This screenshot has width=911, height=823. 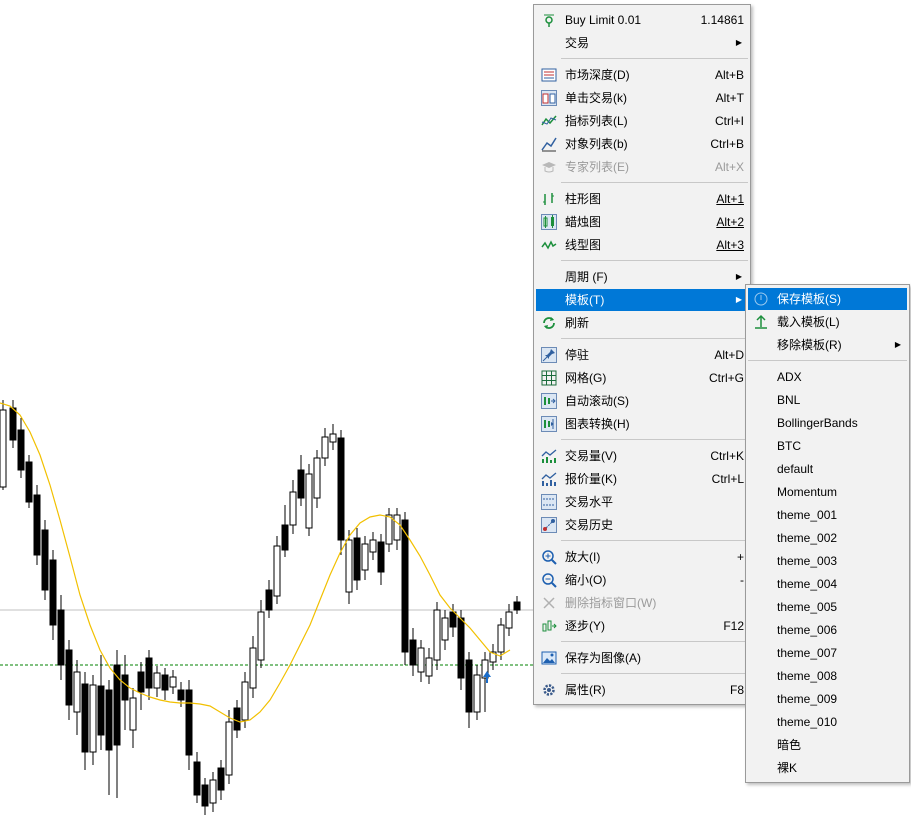 What do you see at coordinates (827, 469) in the screenshot?
I see `template-item: default` at bounding box center [827, 469].